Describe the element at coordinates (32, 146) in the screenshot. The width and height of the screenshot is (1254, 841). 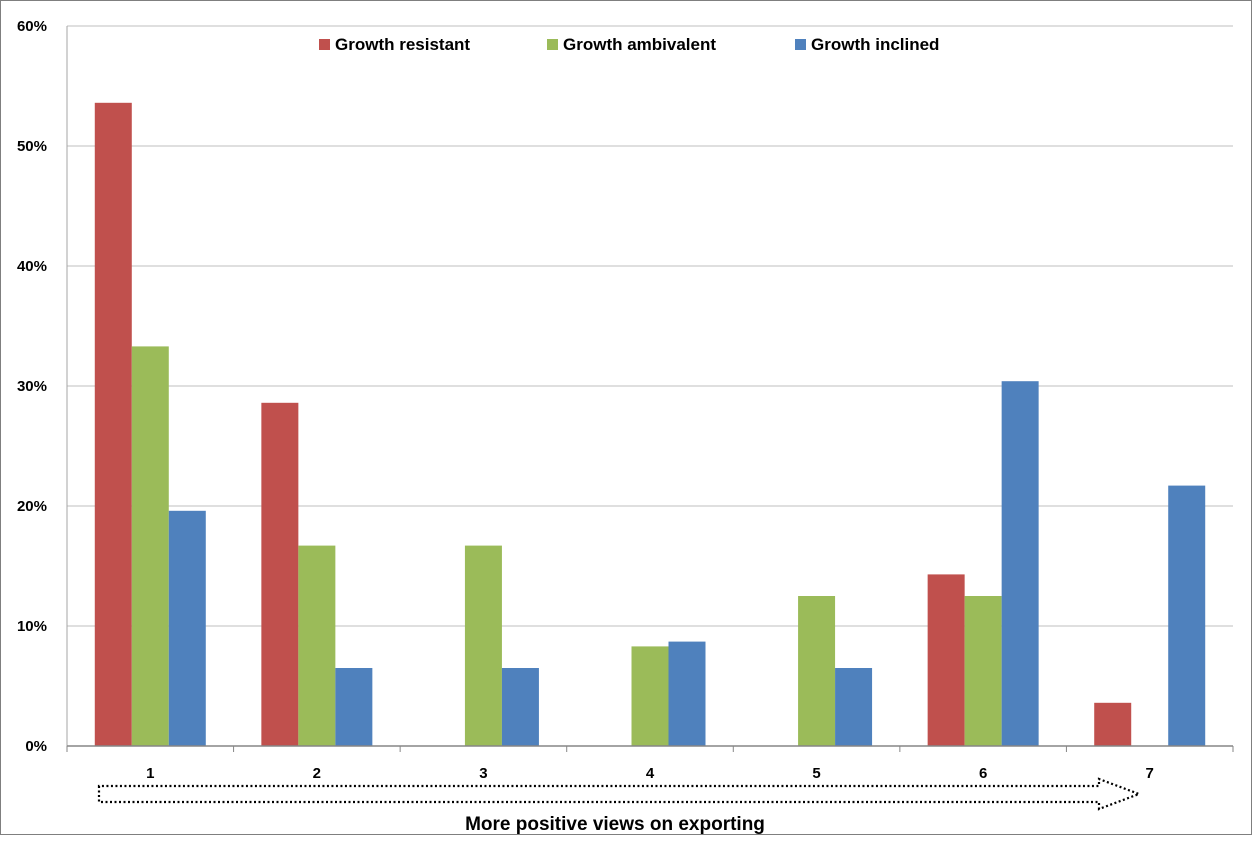
I see `y-tick-label: 50%` at that location.